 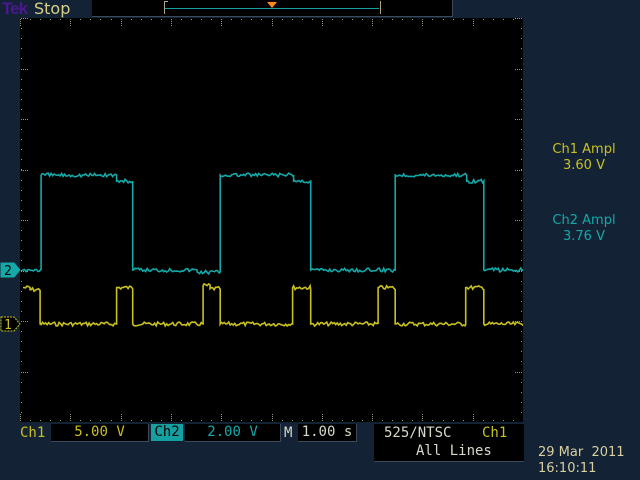 What do you see at coordinates (273, 305) in the screenshot?
I see `ch1-waveform` at bounding box center [273, 305].